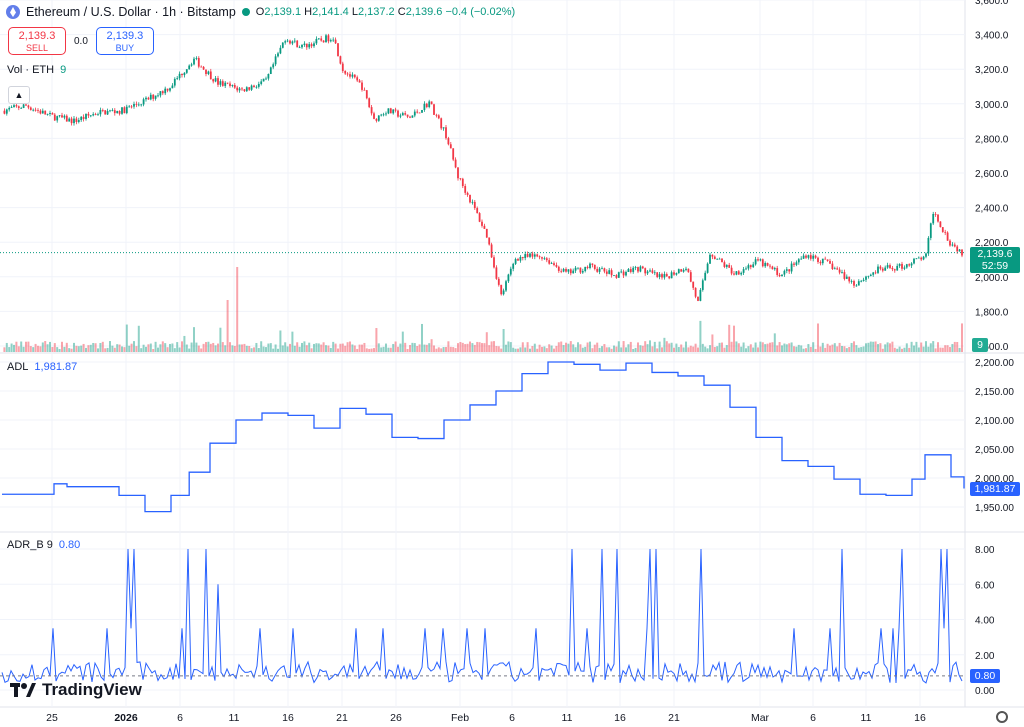 The image size is (1024, 727). I want to click on time-tick-label: 21, so click(342, 718).